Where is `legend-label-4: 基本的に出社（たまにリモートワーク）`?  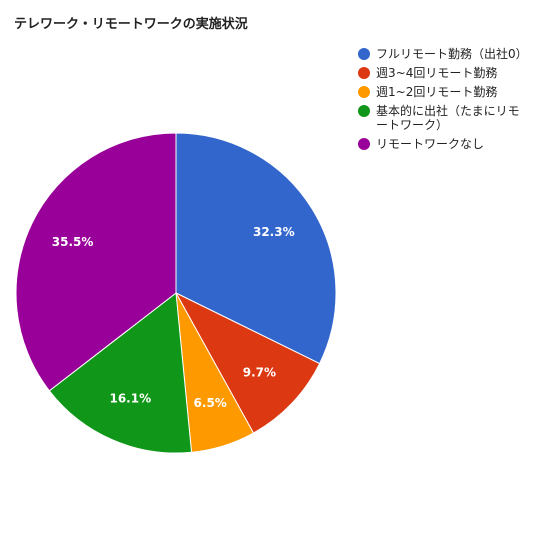 legend-label-4: 基本的に出社（たまにリモートワーク） is located at coordinates (448, 118).